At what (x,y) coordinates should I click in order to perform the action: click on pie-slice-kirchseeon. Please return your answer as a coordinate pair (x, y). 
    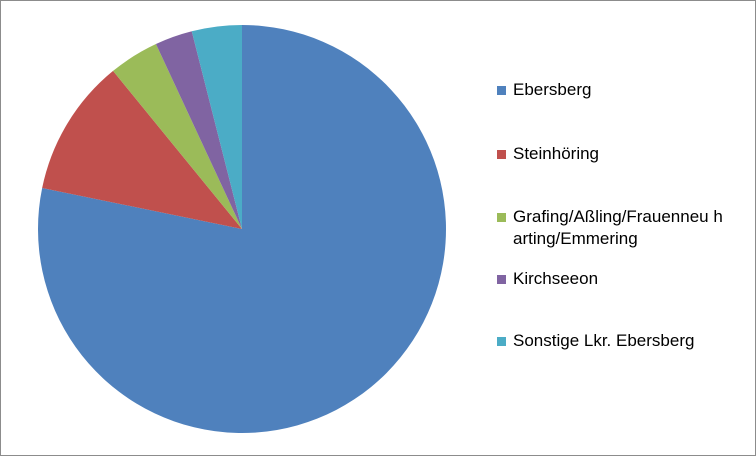
    Looking at the image, I should click on (198, 130).